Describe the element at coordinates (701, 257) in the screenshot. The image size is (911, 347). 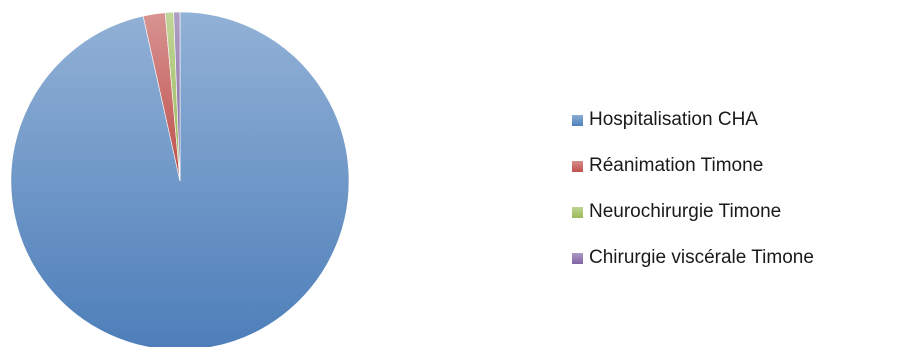
I see `legend-label-chirurgie-viscerale-timone: Chirurgie viscérale Timone` at that location.